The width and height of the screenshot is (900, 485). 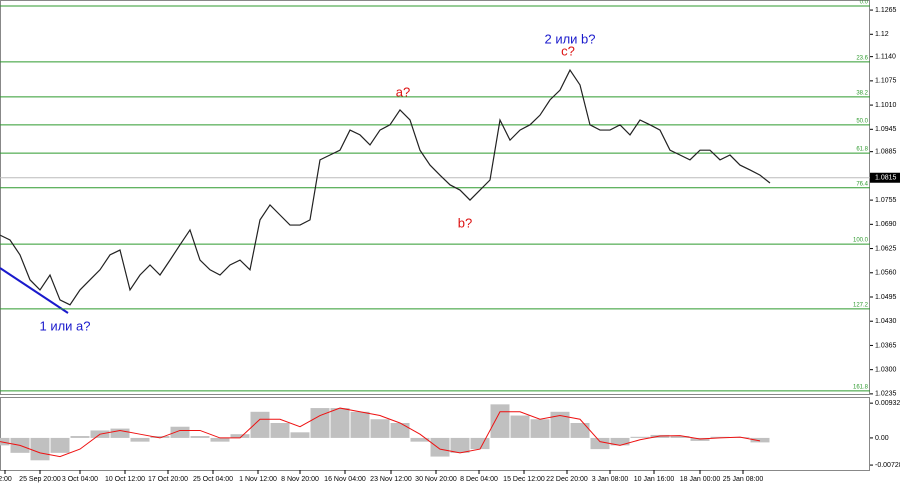 What do you see at coordinates (300, 479) in the screenshot?
I see `x-tick-label: 8 Nov 20:00` at bounding box center [300, 479].